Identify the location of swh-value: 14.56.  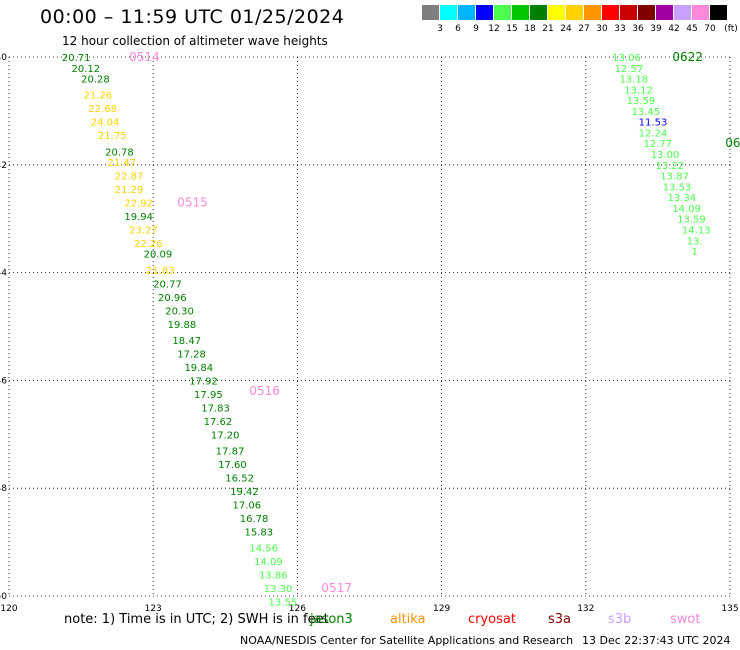
(263, 548).